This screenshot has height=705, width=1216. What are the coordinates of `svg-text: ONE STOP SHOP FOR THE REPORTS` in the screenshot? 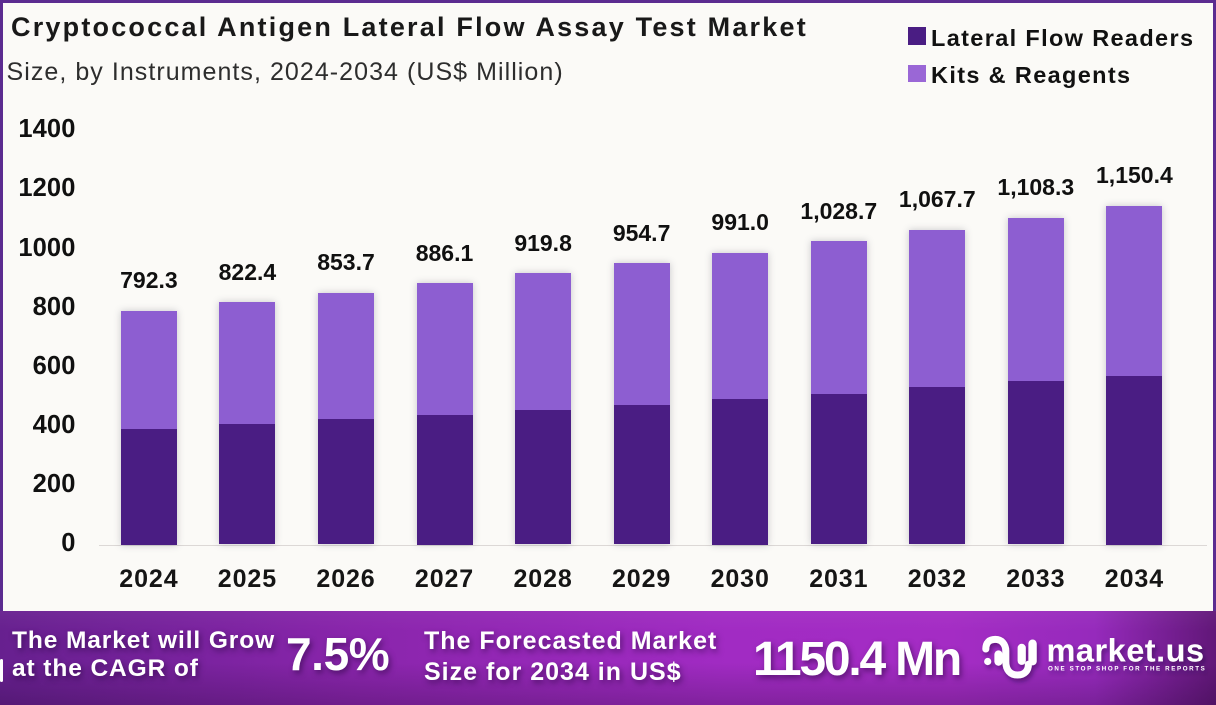 It's located at (1127, 668).